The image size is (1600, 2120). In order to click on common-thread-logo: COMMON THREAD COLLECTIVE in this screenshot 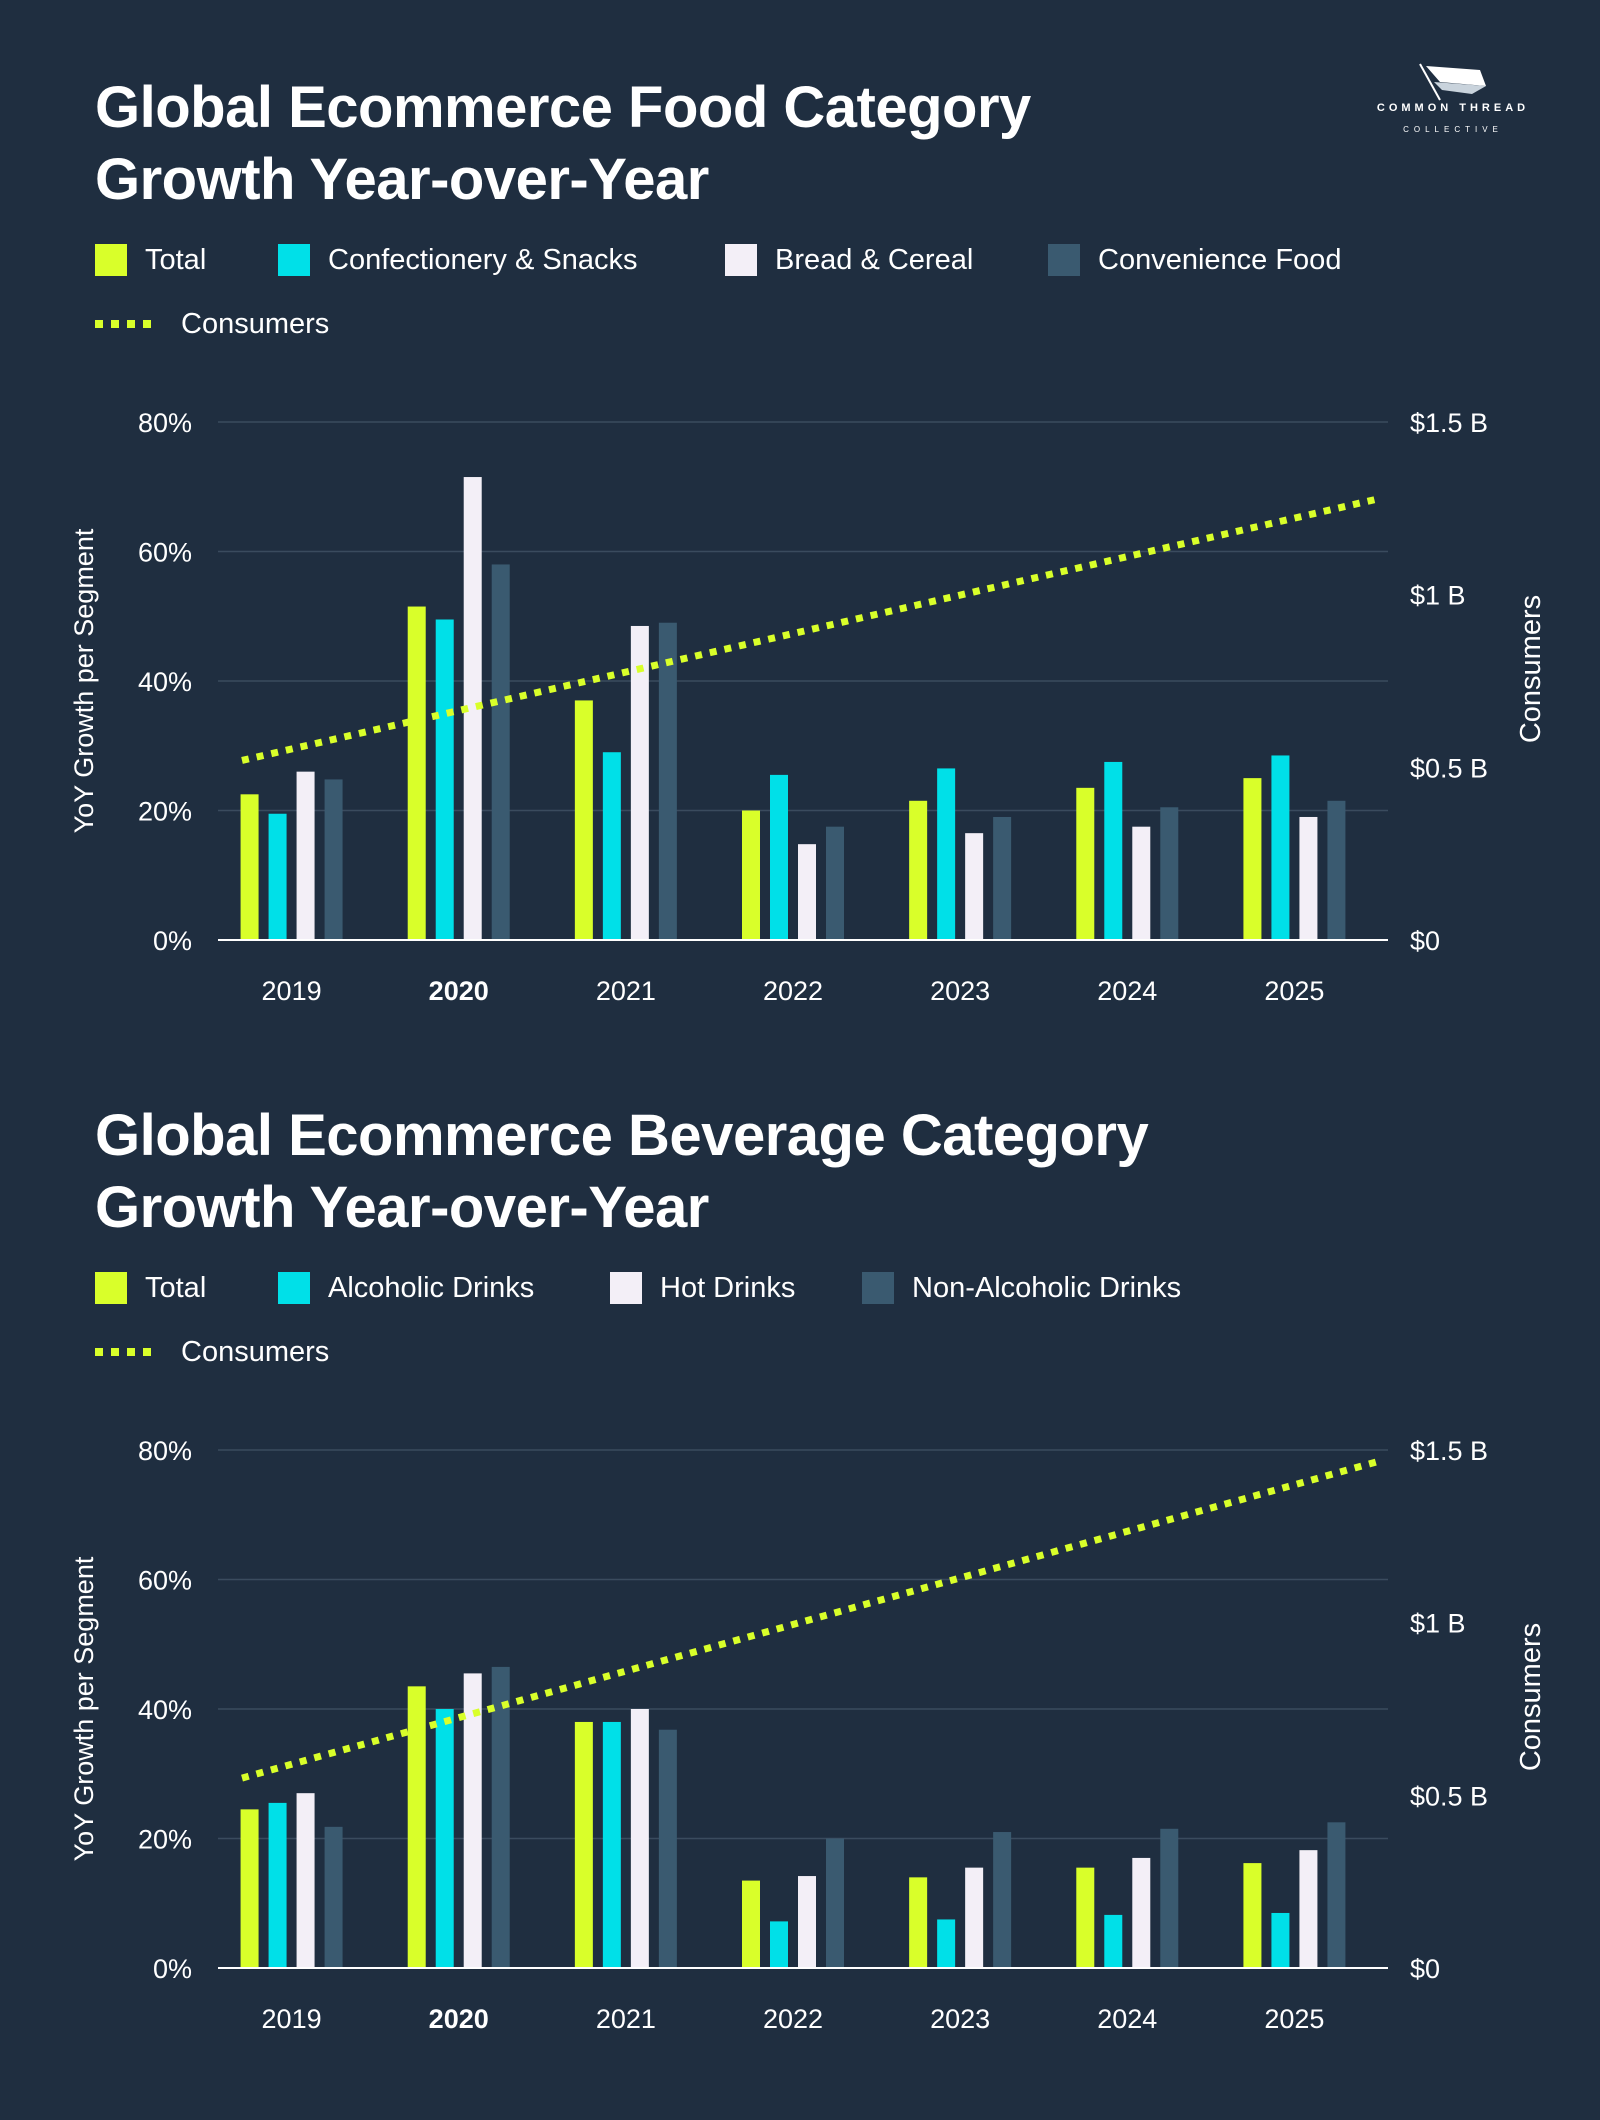, I will do `click(1453, 102)`.